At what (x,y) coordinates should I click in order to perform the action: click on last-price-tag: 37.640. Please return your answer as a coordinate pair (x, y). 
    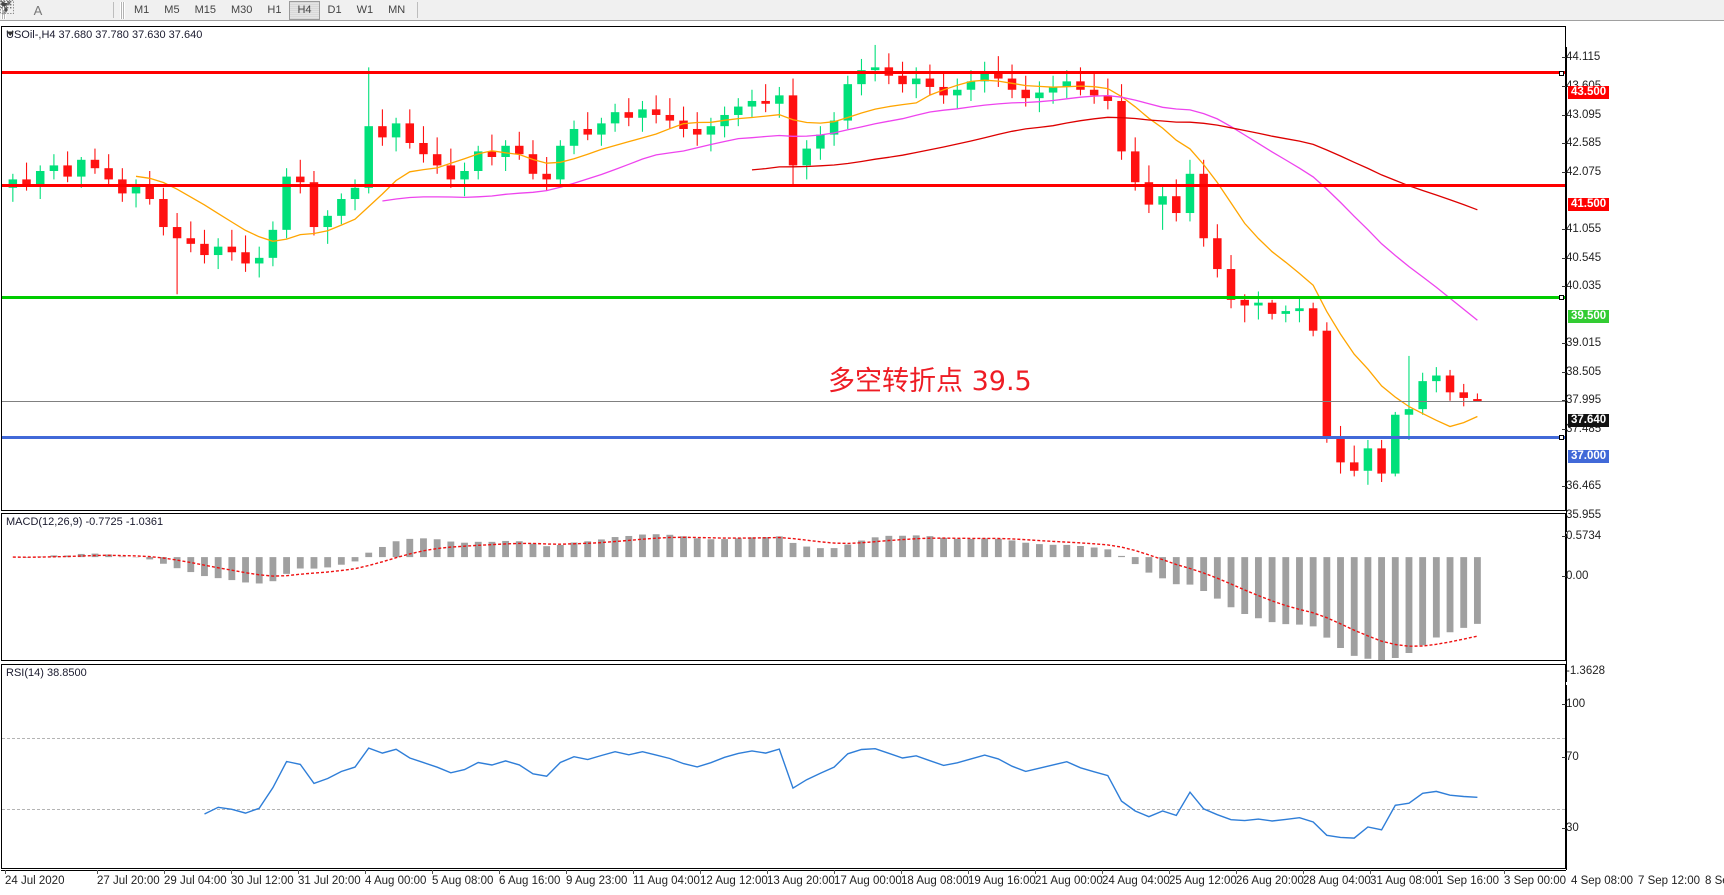
    Looking at the image, I should click on (1589, 421).